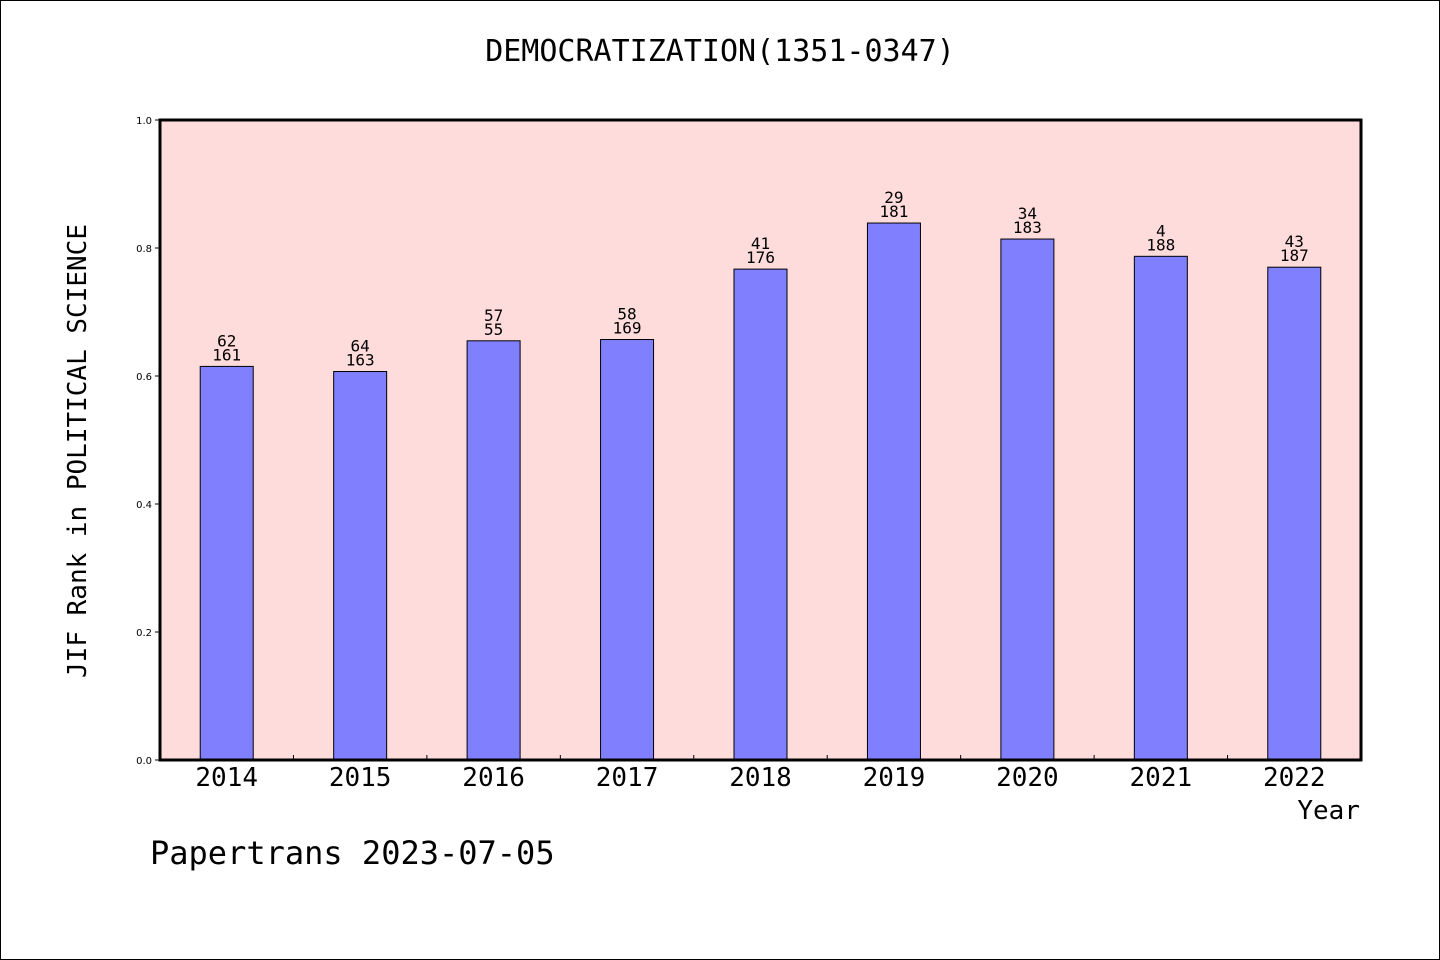 This screenshot has height=960, width=1440. Describe the element at coordinates (1161, 778) in the screenshot. I see `x-tick-label: 2021` at that location.